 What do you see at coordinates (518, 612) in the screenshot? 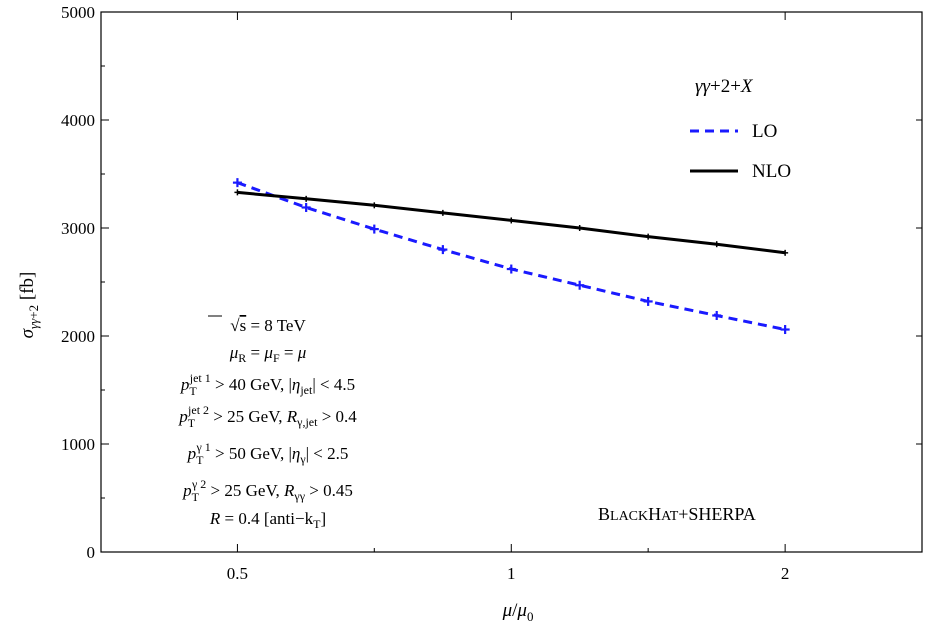
I see `x-axis-label: μ/μ0` at bounding box center [518, 612].